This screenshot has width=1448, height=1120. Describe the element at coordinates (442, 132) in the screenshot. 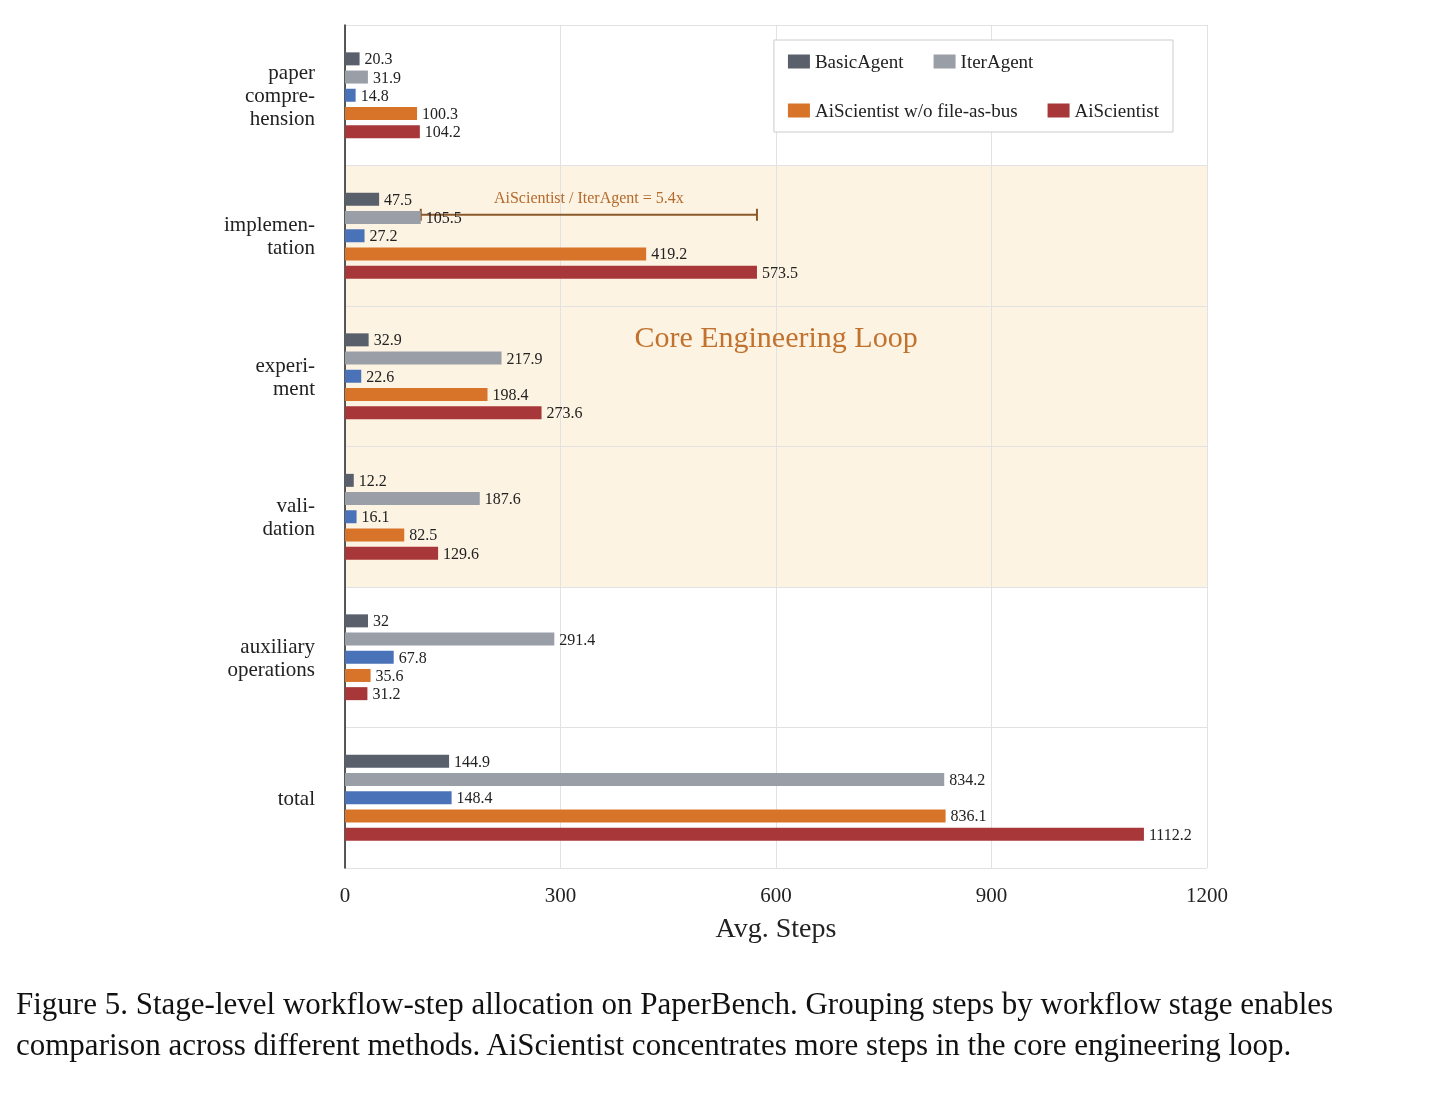

I see `data-label: 104.2` at that location.